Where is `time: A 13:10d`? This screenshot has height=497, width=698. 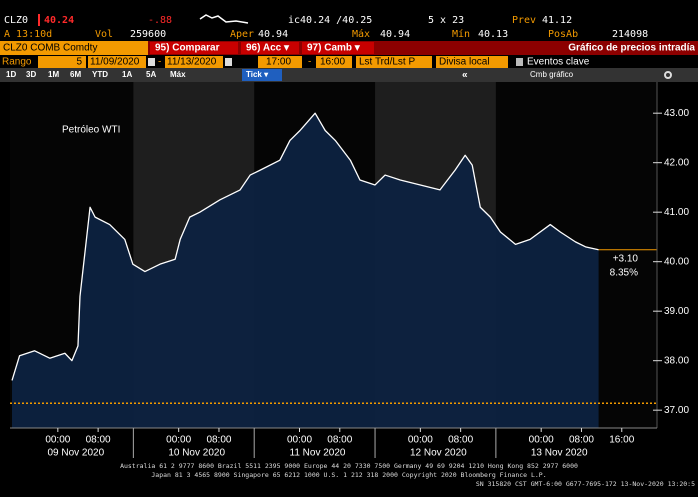 time: A 13:10d is located at coordinates (28, 34).